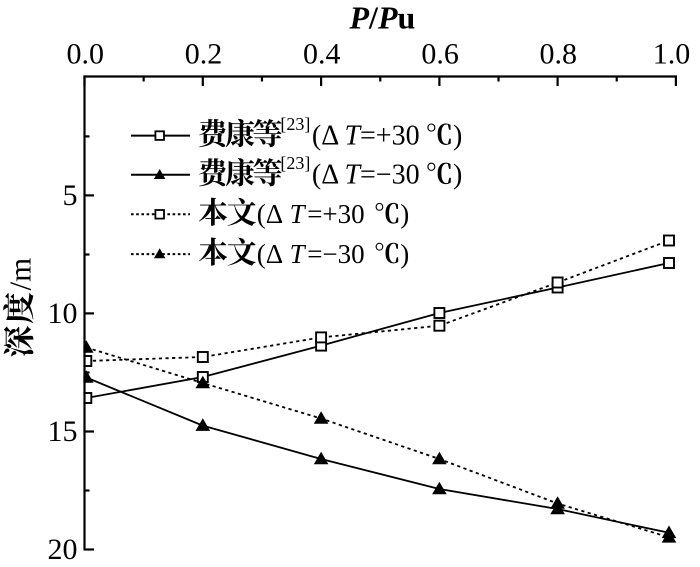 The image size is (700, 567). Describe the element at coordinates (70, 195) in the screenshot. I see `svg-text: 5` at that location.